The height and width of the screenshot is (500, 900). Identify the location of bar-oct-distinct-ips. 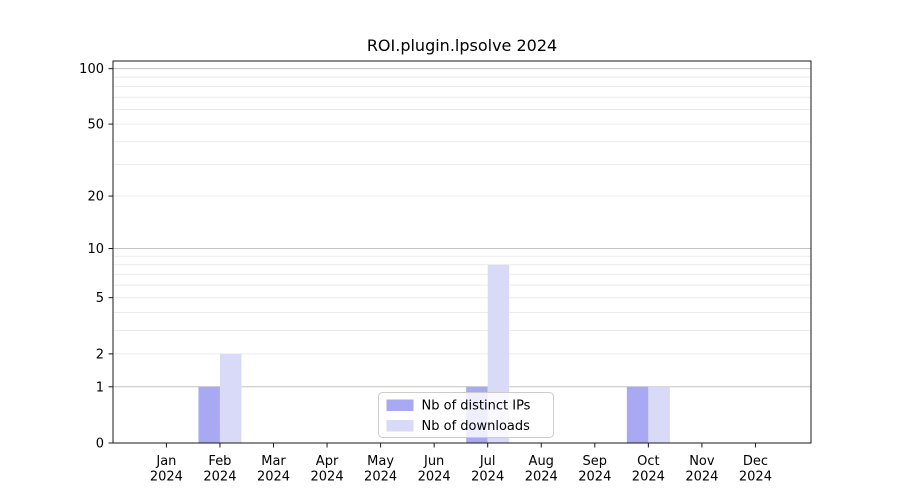
(637, 414).